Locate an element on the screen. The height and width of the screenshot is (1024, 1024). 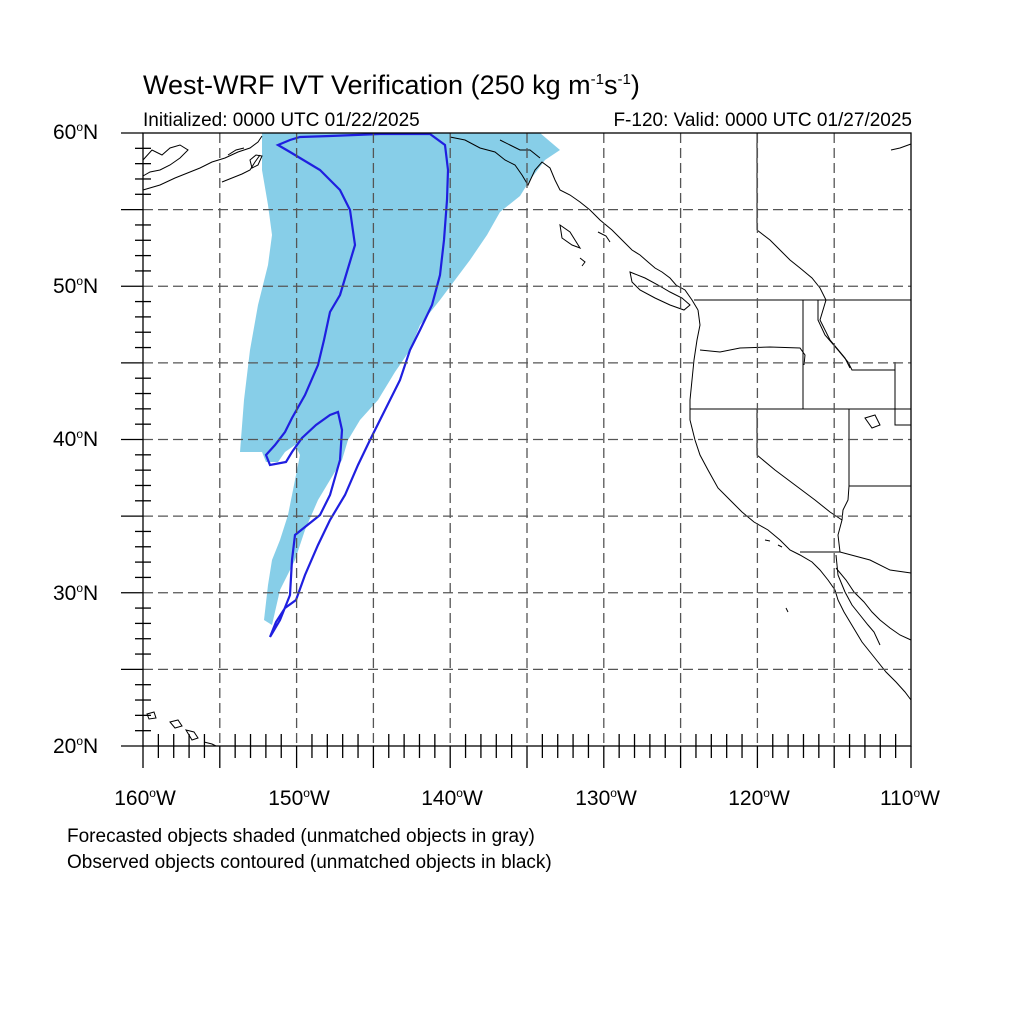
observed-ivt-contour is located at coordinates (357, 385).